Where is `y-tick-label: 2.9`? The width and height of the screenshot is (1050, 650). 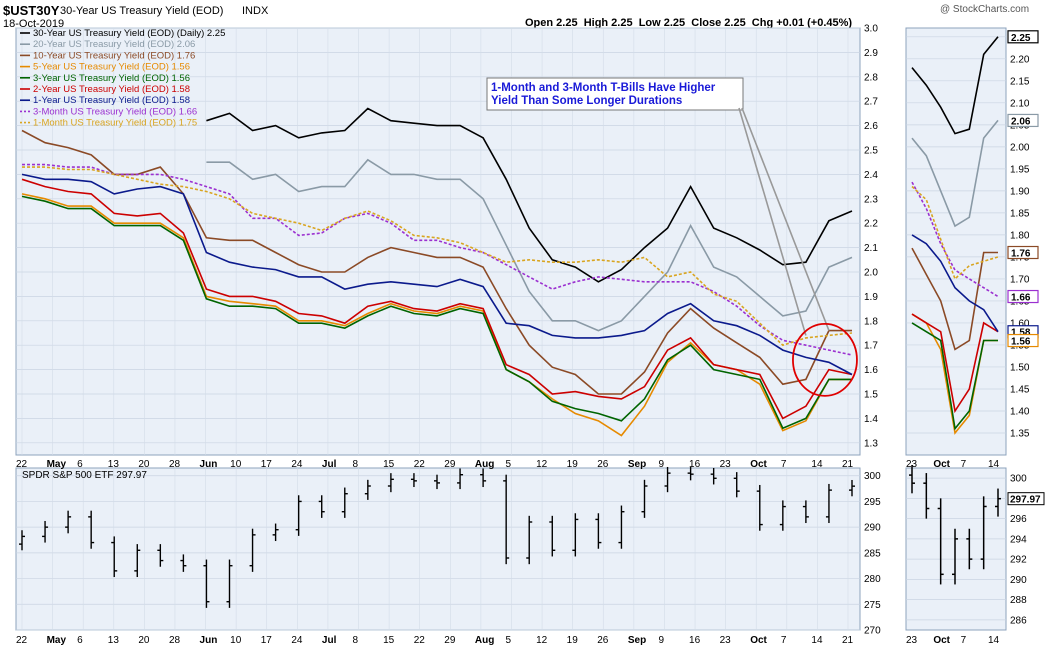 y-tick-label: 2.9 is located at coordinates (871, 53).